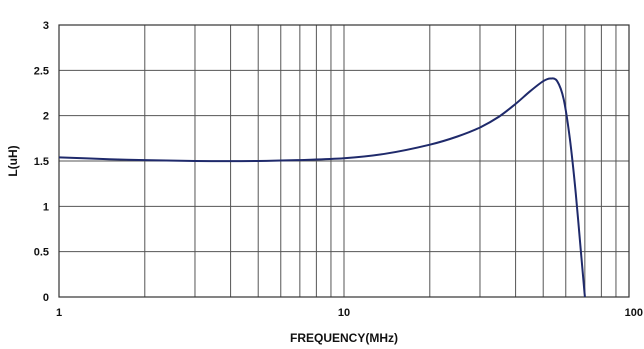 This screenshot has height=349, width=644. I want to click on y-tick-label: 1, so click(46, 207).